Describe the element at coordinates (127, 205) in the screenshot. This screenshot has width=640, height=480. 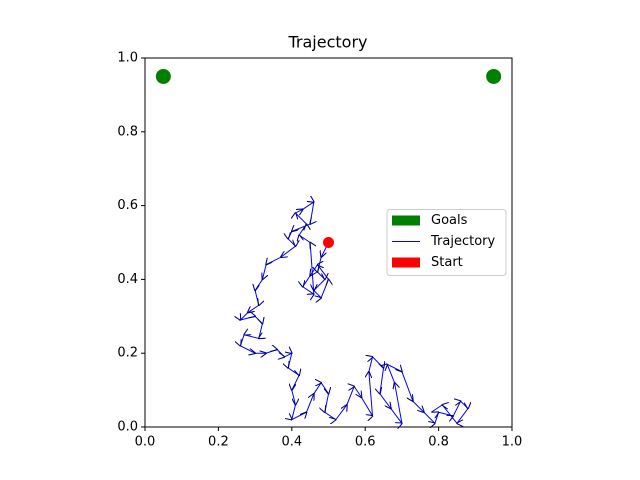
I see `y-tick-label: 0.6` at that location.